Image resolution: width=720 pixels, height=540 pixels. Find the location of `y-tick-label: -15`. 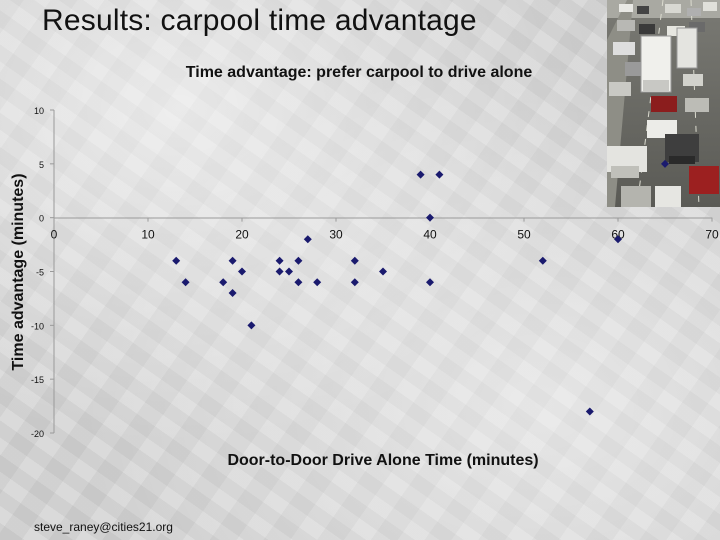

y-tick-label: -15 is located at coordinates (37, 380).